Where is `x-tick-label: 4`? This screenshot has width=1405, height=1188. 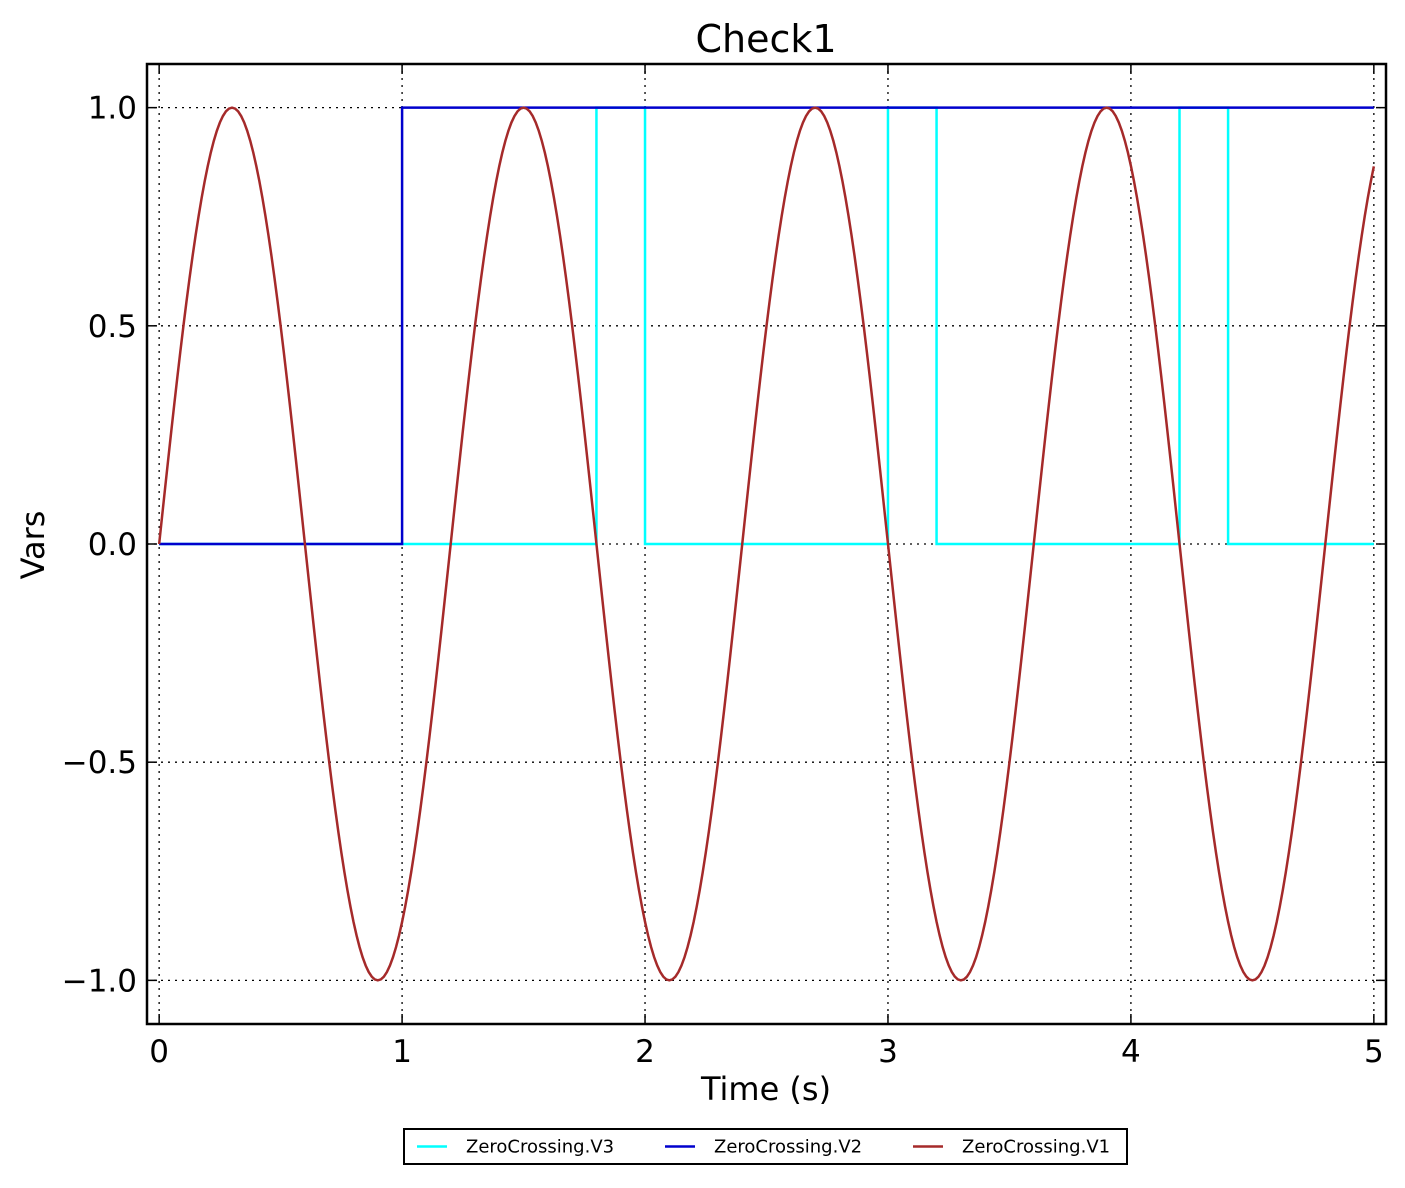 x-tick-label: 4 is located at coordinates (1131, 1052).